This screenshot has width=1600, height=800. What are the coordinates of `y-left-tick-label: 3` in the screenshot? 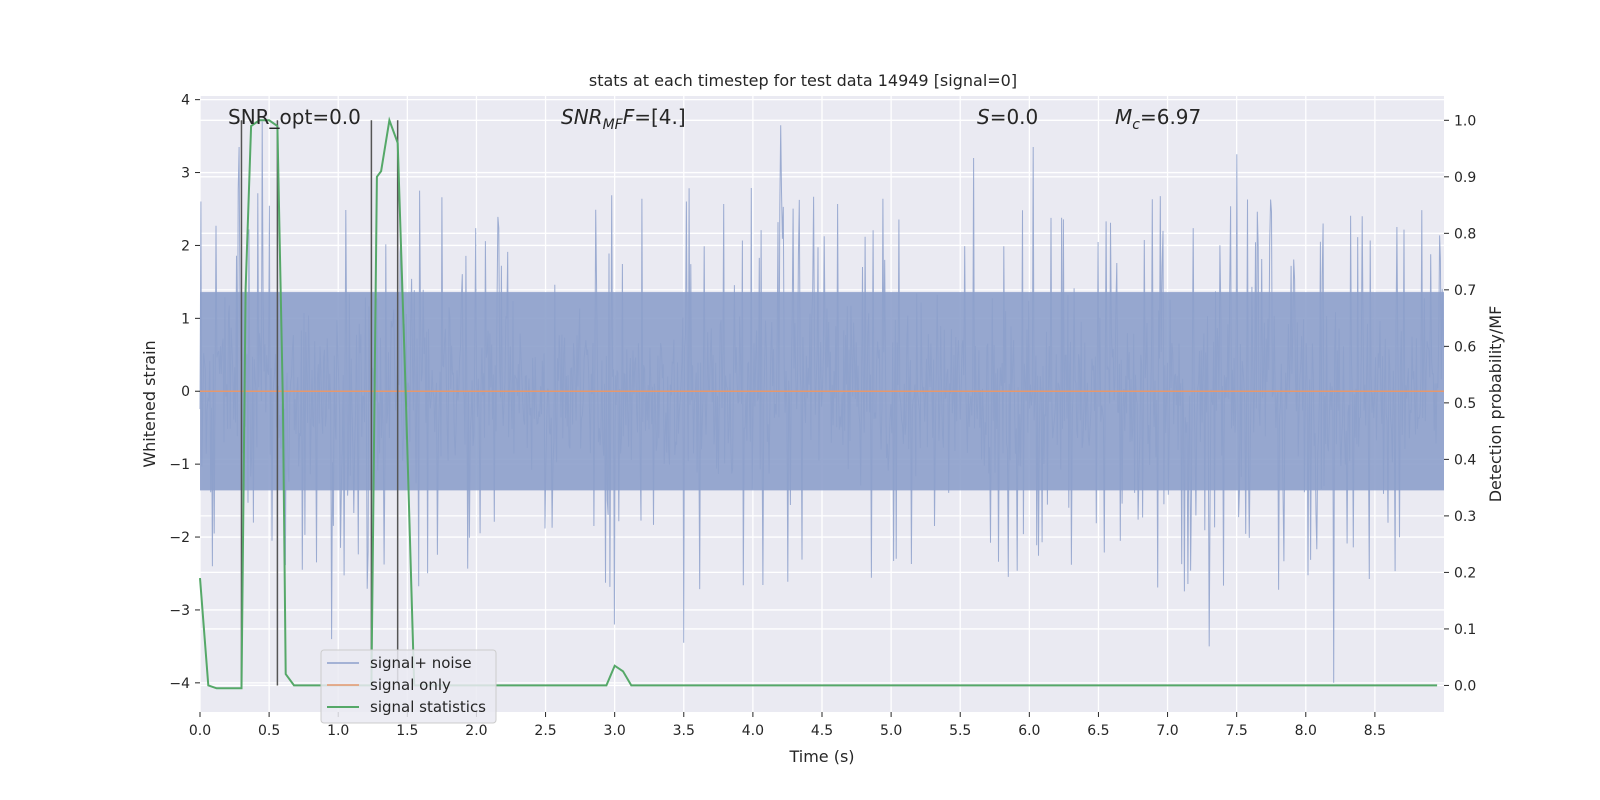 It's located at (185, 174).